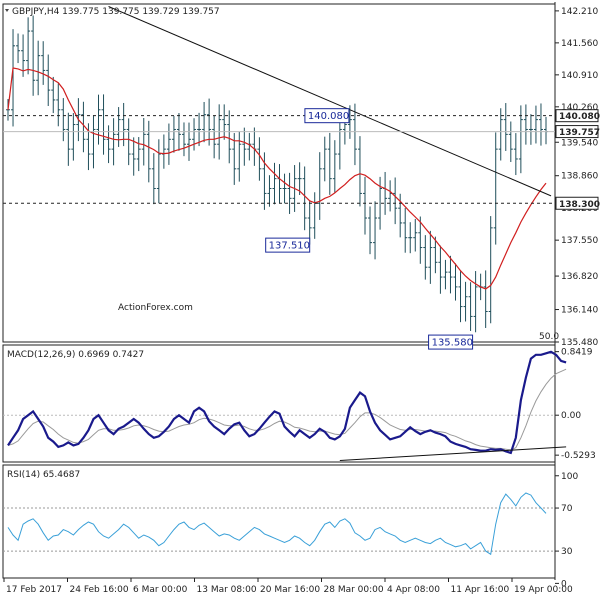  Describe the element at coordinates (227, 590) in the screenshot. I see `x-tick-label: 13 Mar 08:00` at that location.